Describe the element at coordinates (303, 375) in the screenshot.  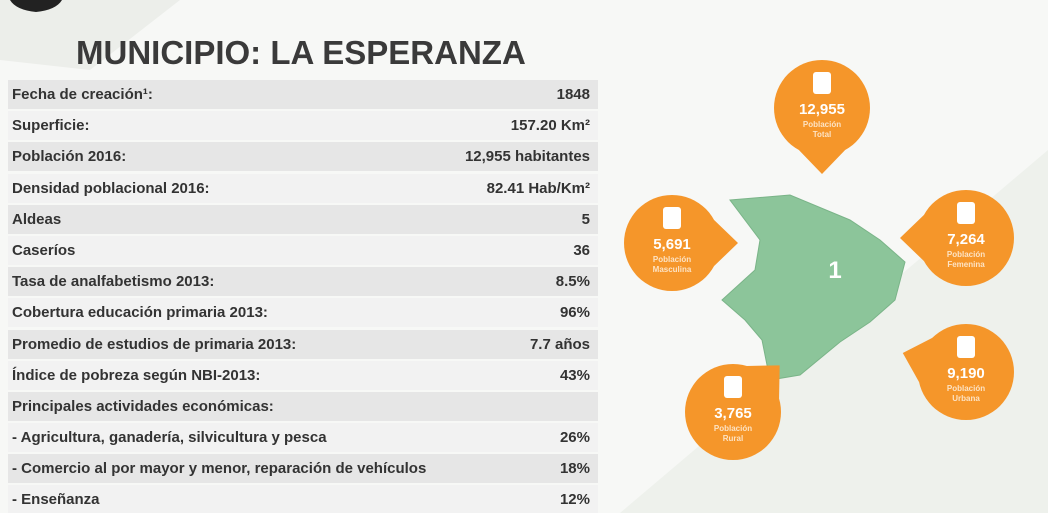
I see `table-row: Índice de pobreza según NBI-2013: 43%` at that location.